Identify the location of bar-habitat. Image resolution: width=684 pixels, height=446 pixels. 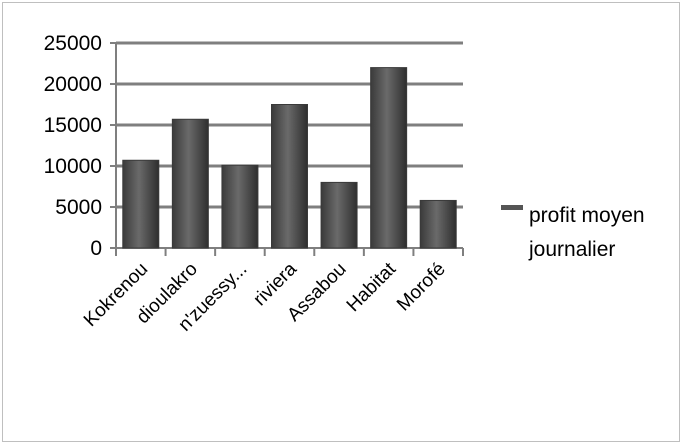
(389, 158).